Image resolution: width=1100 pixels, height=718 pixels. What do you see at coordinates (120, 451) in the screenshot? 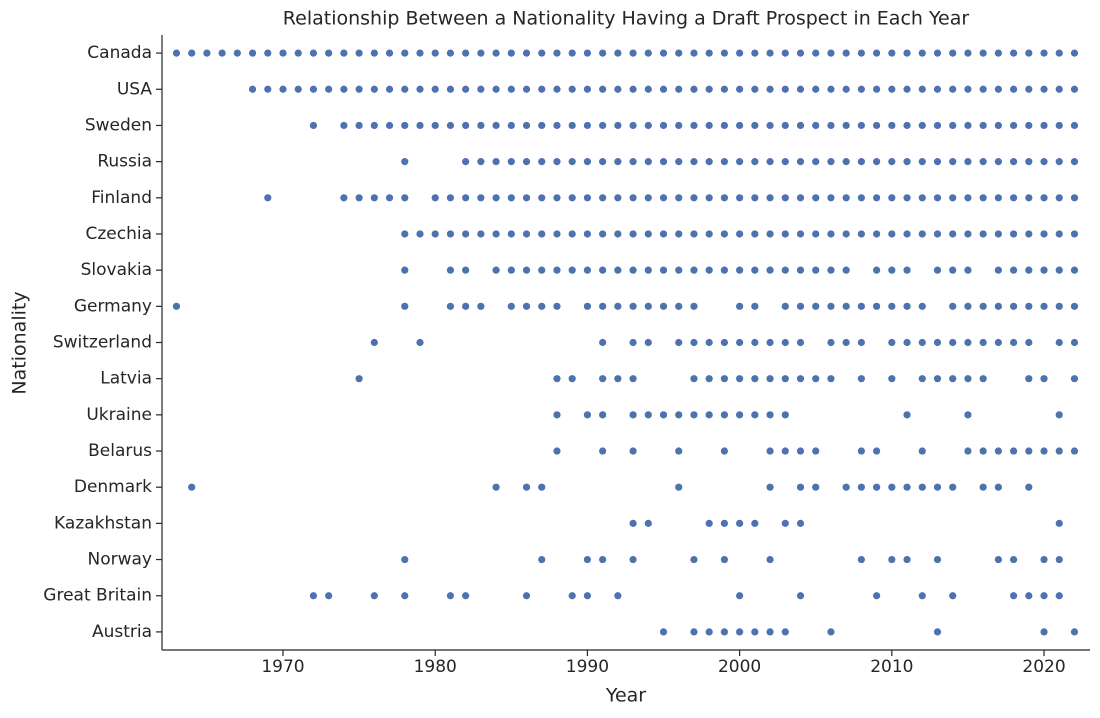
I see `y-tick-label: Belarus` at bounding box center [120, 451].